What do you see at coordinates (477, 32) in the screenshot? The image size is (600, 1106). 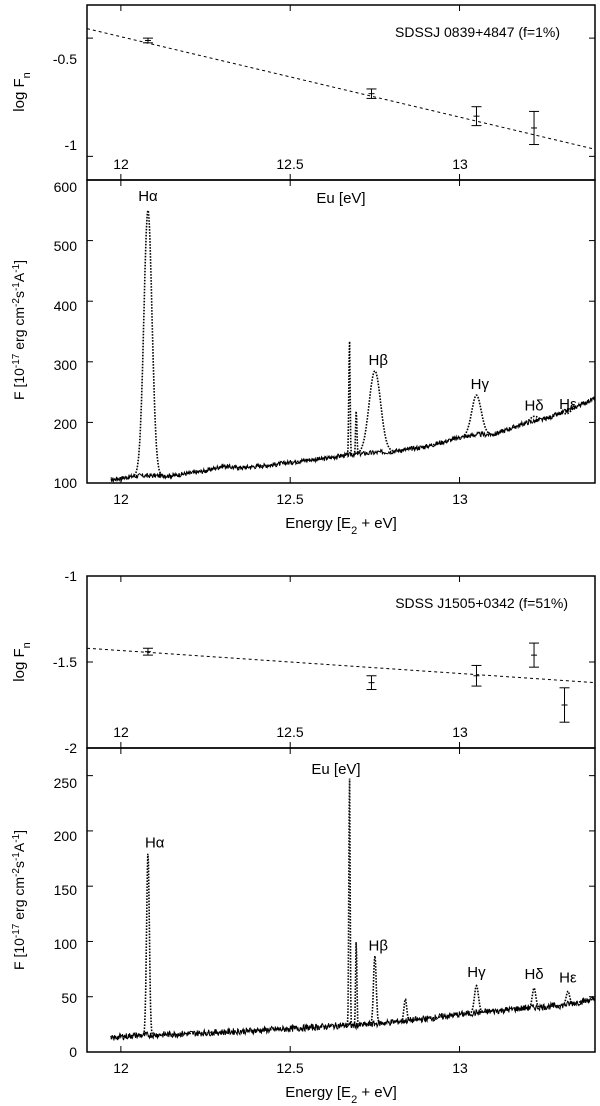 I see `annotation-object-1: SDSSJ 0839+4847 (f=1%)` at bounding box center [477, 32].